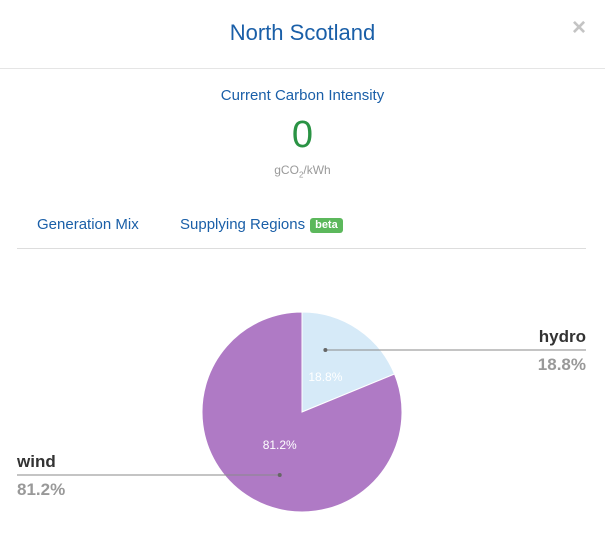 The height and width of the screenshot is (552, 605). I want to click on legend-percent-wind: 81.2%, so click(41, 489).